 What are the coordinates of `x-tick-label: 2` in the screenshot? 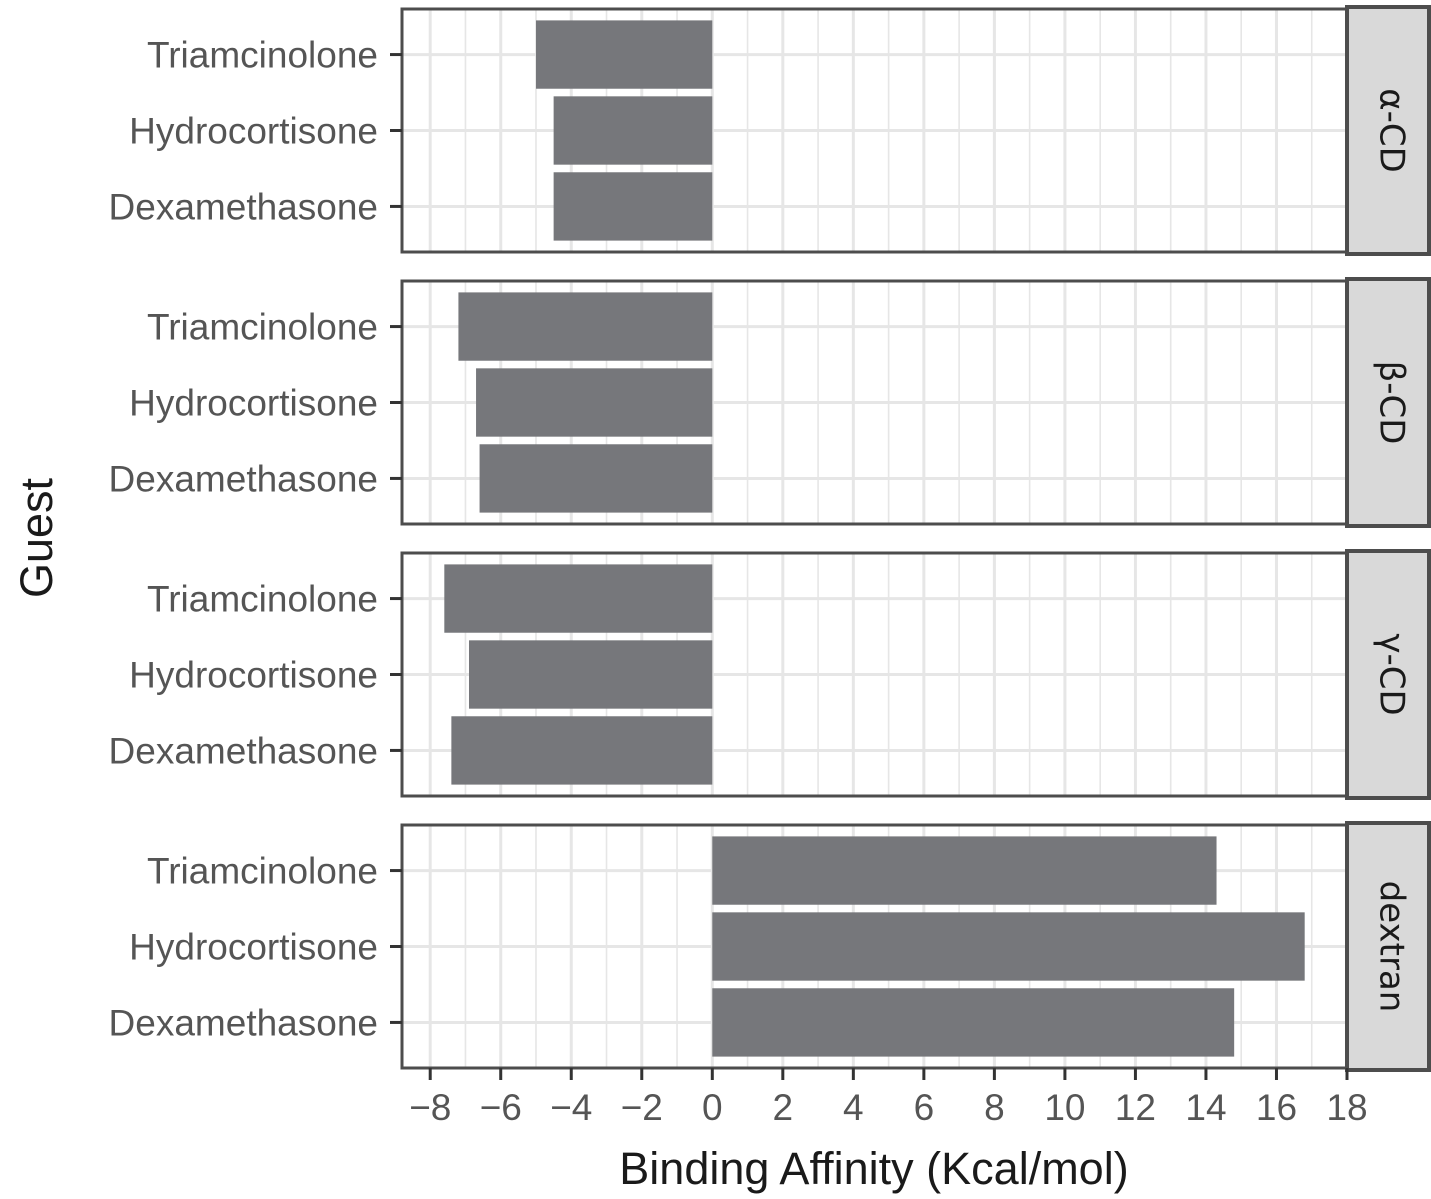 It's located at (783, 1107).